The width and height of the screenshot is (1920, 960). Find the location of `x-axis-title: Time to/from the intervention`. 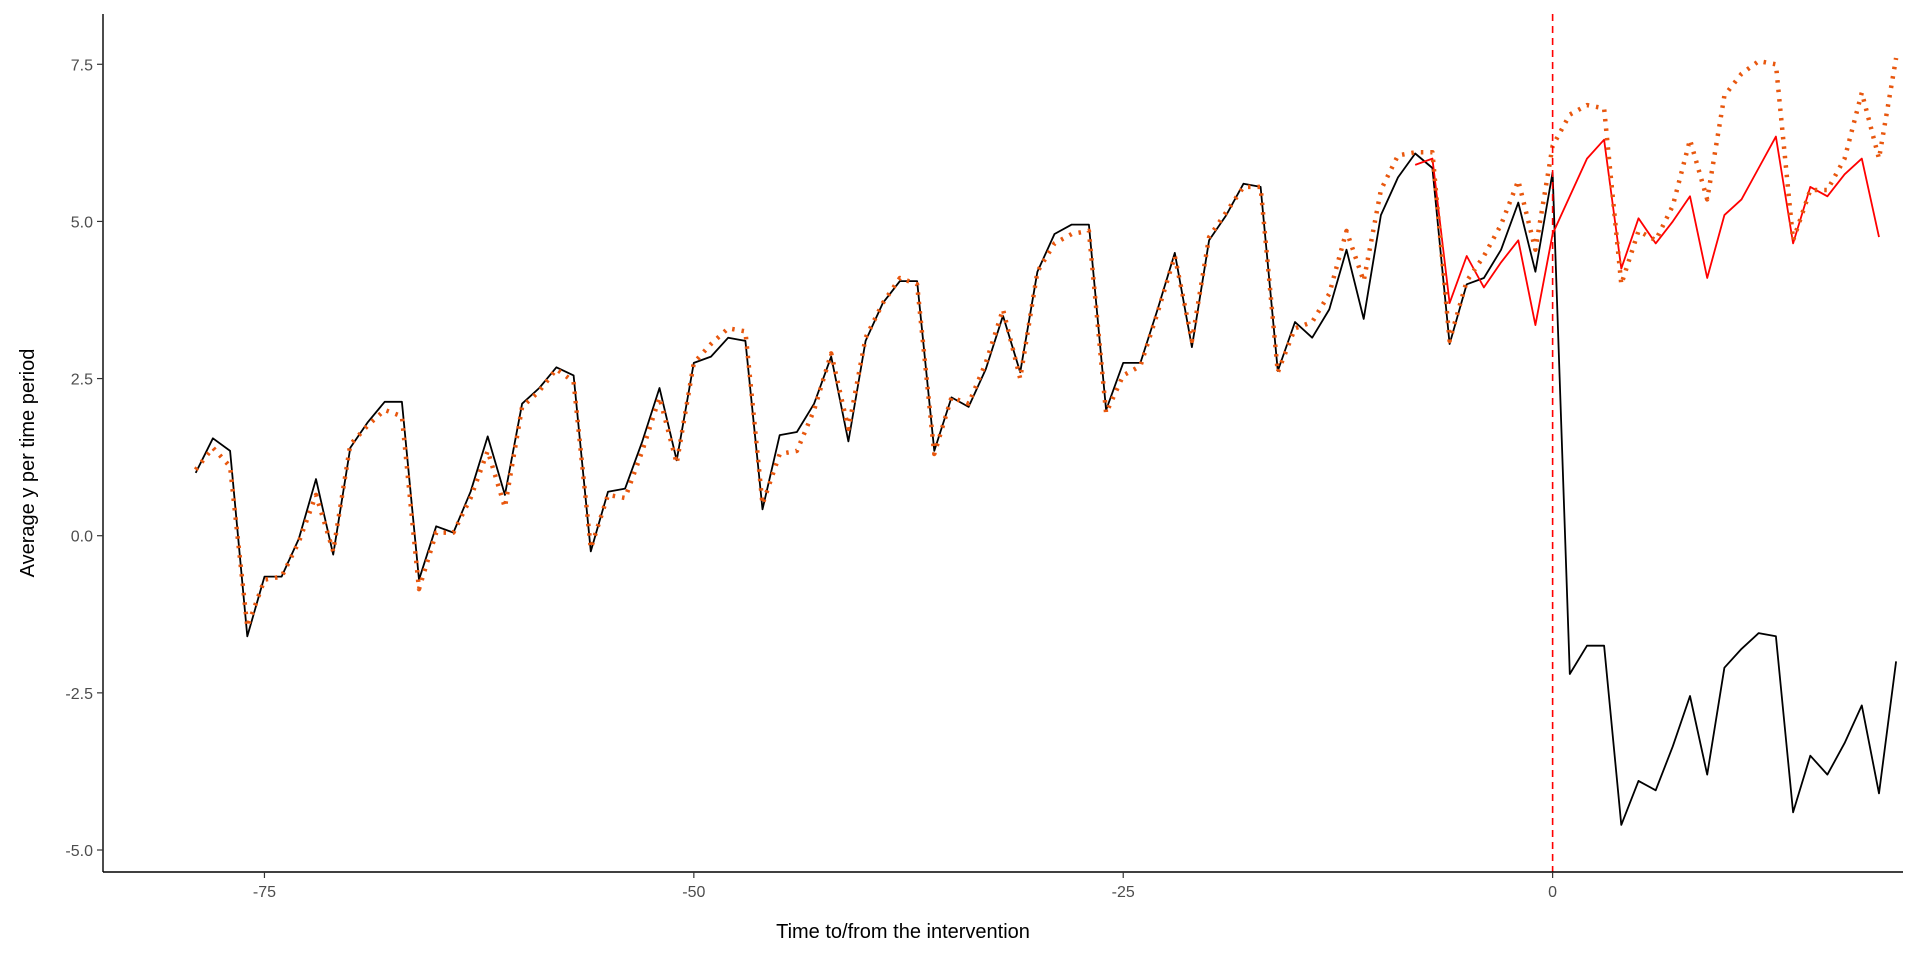

x-axis-title: Time to/from the intervention is located at coordinates (903, 932).